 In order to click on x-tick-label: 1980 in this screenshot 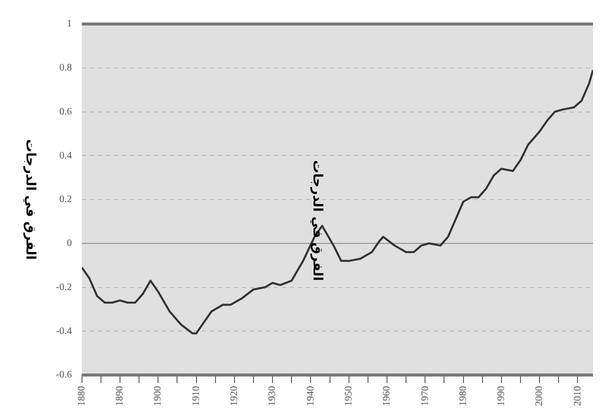, I will do `click(463, 396)`.